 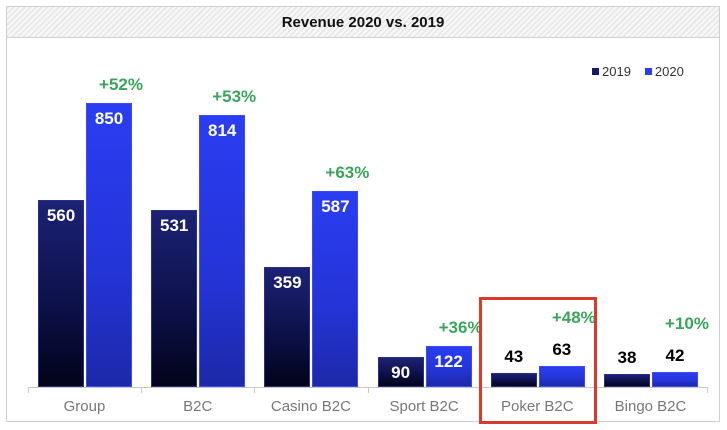 I want to click on category-label: Poker B2C, so click(x=537, y=406).